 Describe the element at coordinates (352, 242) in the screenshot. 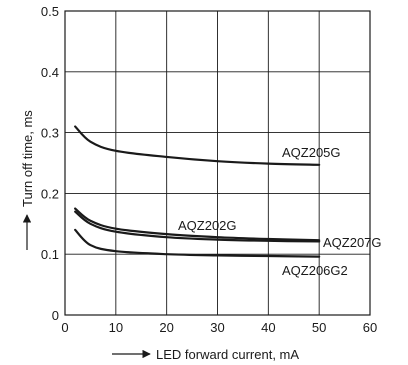

I see `series-label: AQZ207G` at that location.